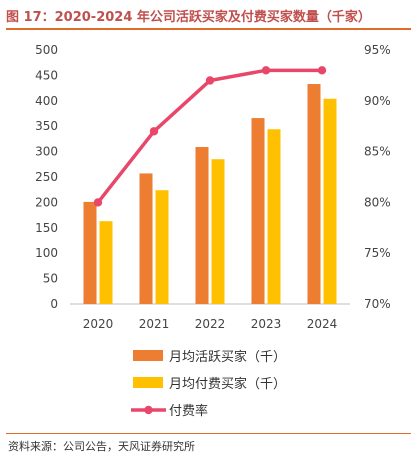  What do you see at coordinates (227, 384) in the screenshot?
I see `legend-label: 月均付费买家（千）` at bounding box center [227, 384].